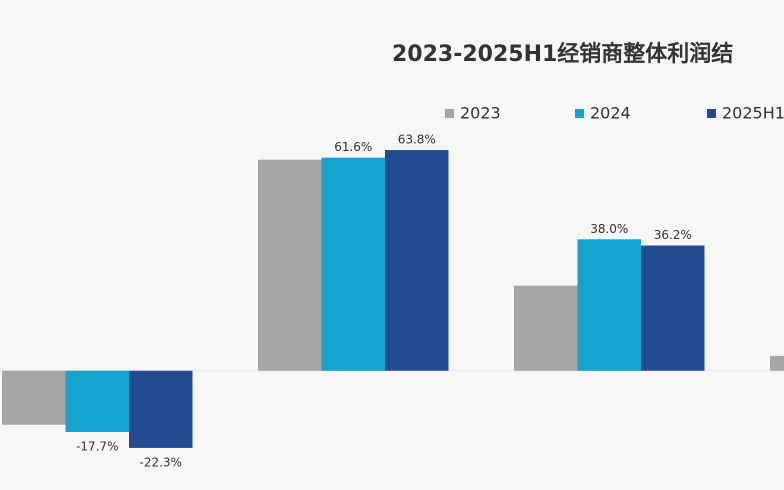 The height and width of the screenshot is (490, 784). What do you see at coordinates (353, 147) in the screenshot?
I see `data-label: 61.6%` at bounding box center [353, 147].